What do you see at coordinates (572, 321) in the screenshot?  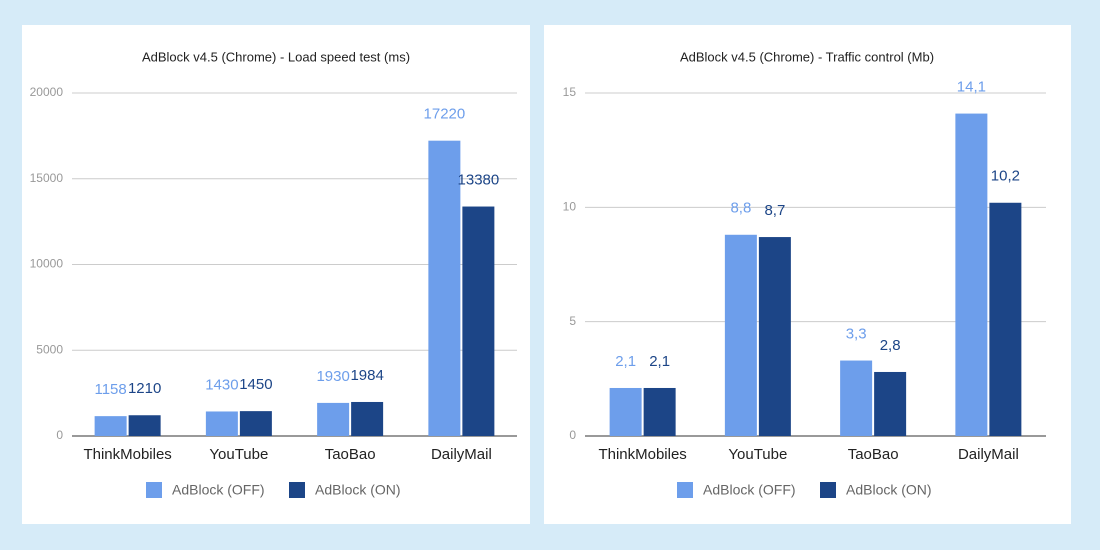 I see `y-tick-label: 5` at bounding box center [572, 321].